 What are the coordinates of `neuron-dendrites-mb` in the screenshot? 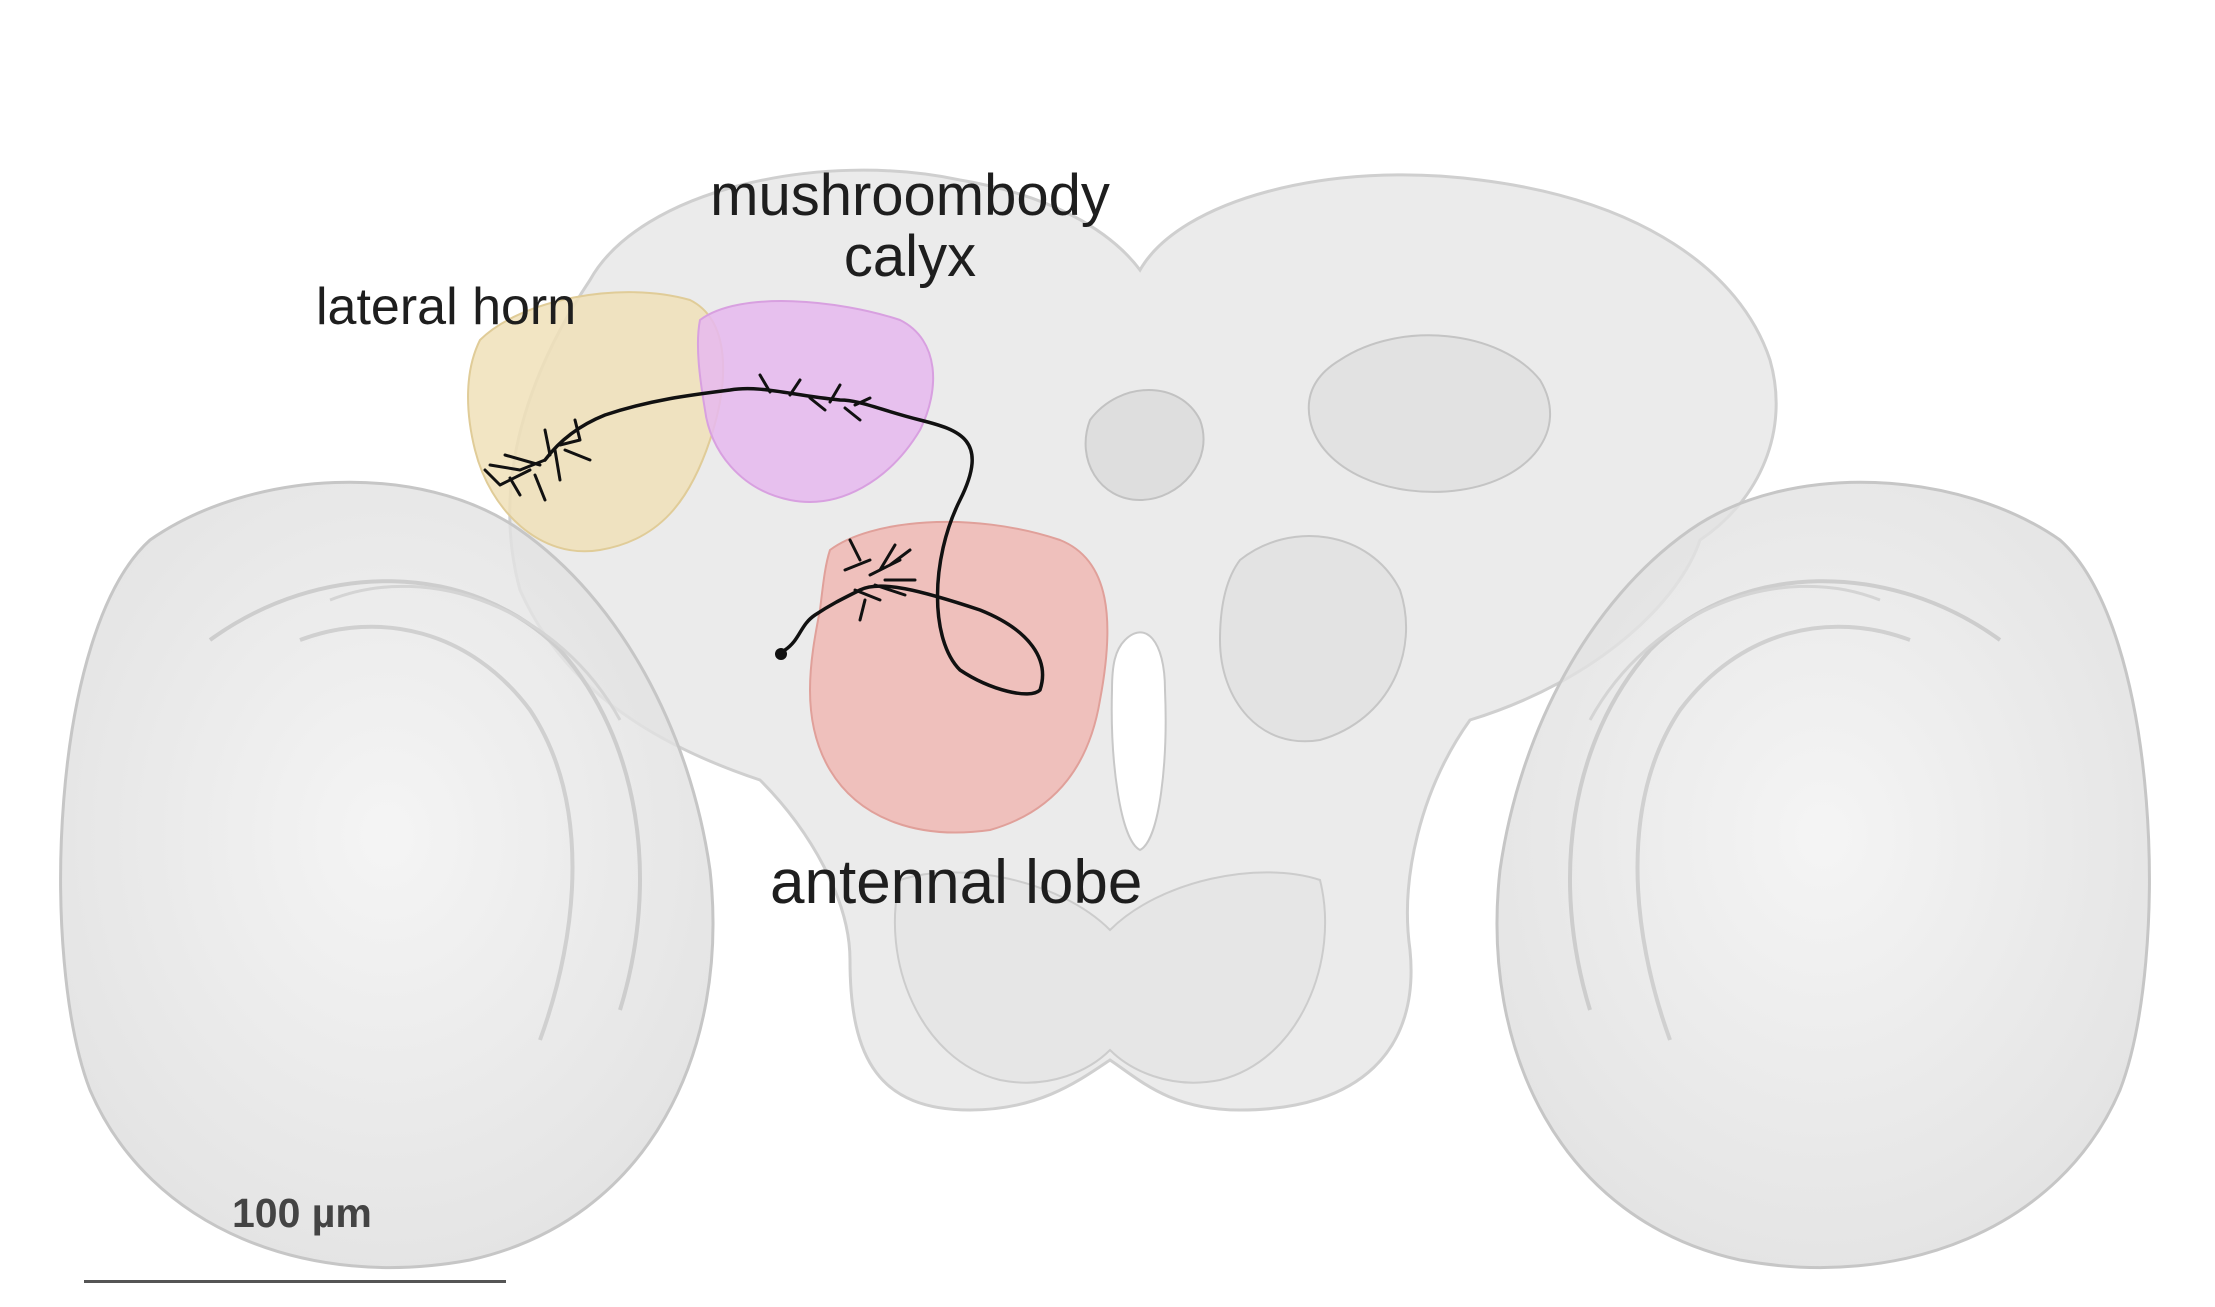 It's located at (815, 397).